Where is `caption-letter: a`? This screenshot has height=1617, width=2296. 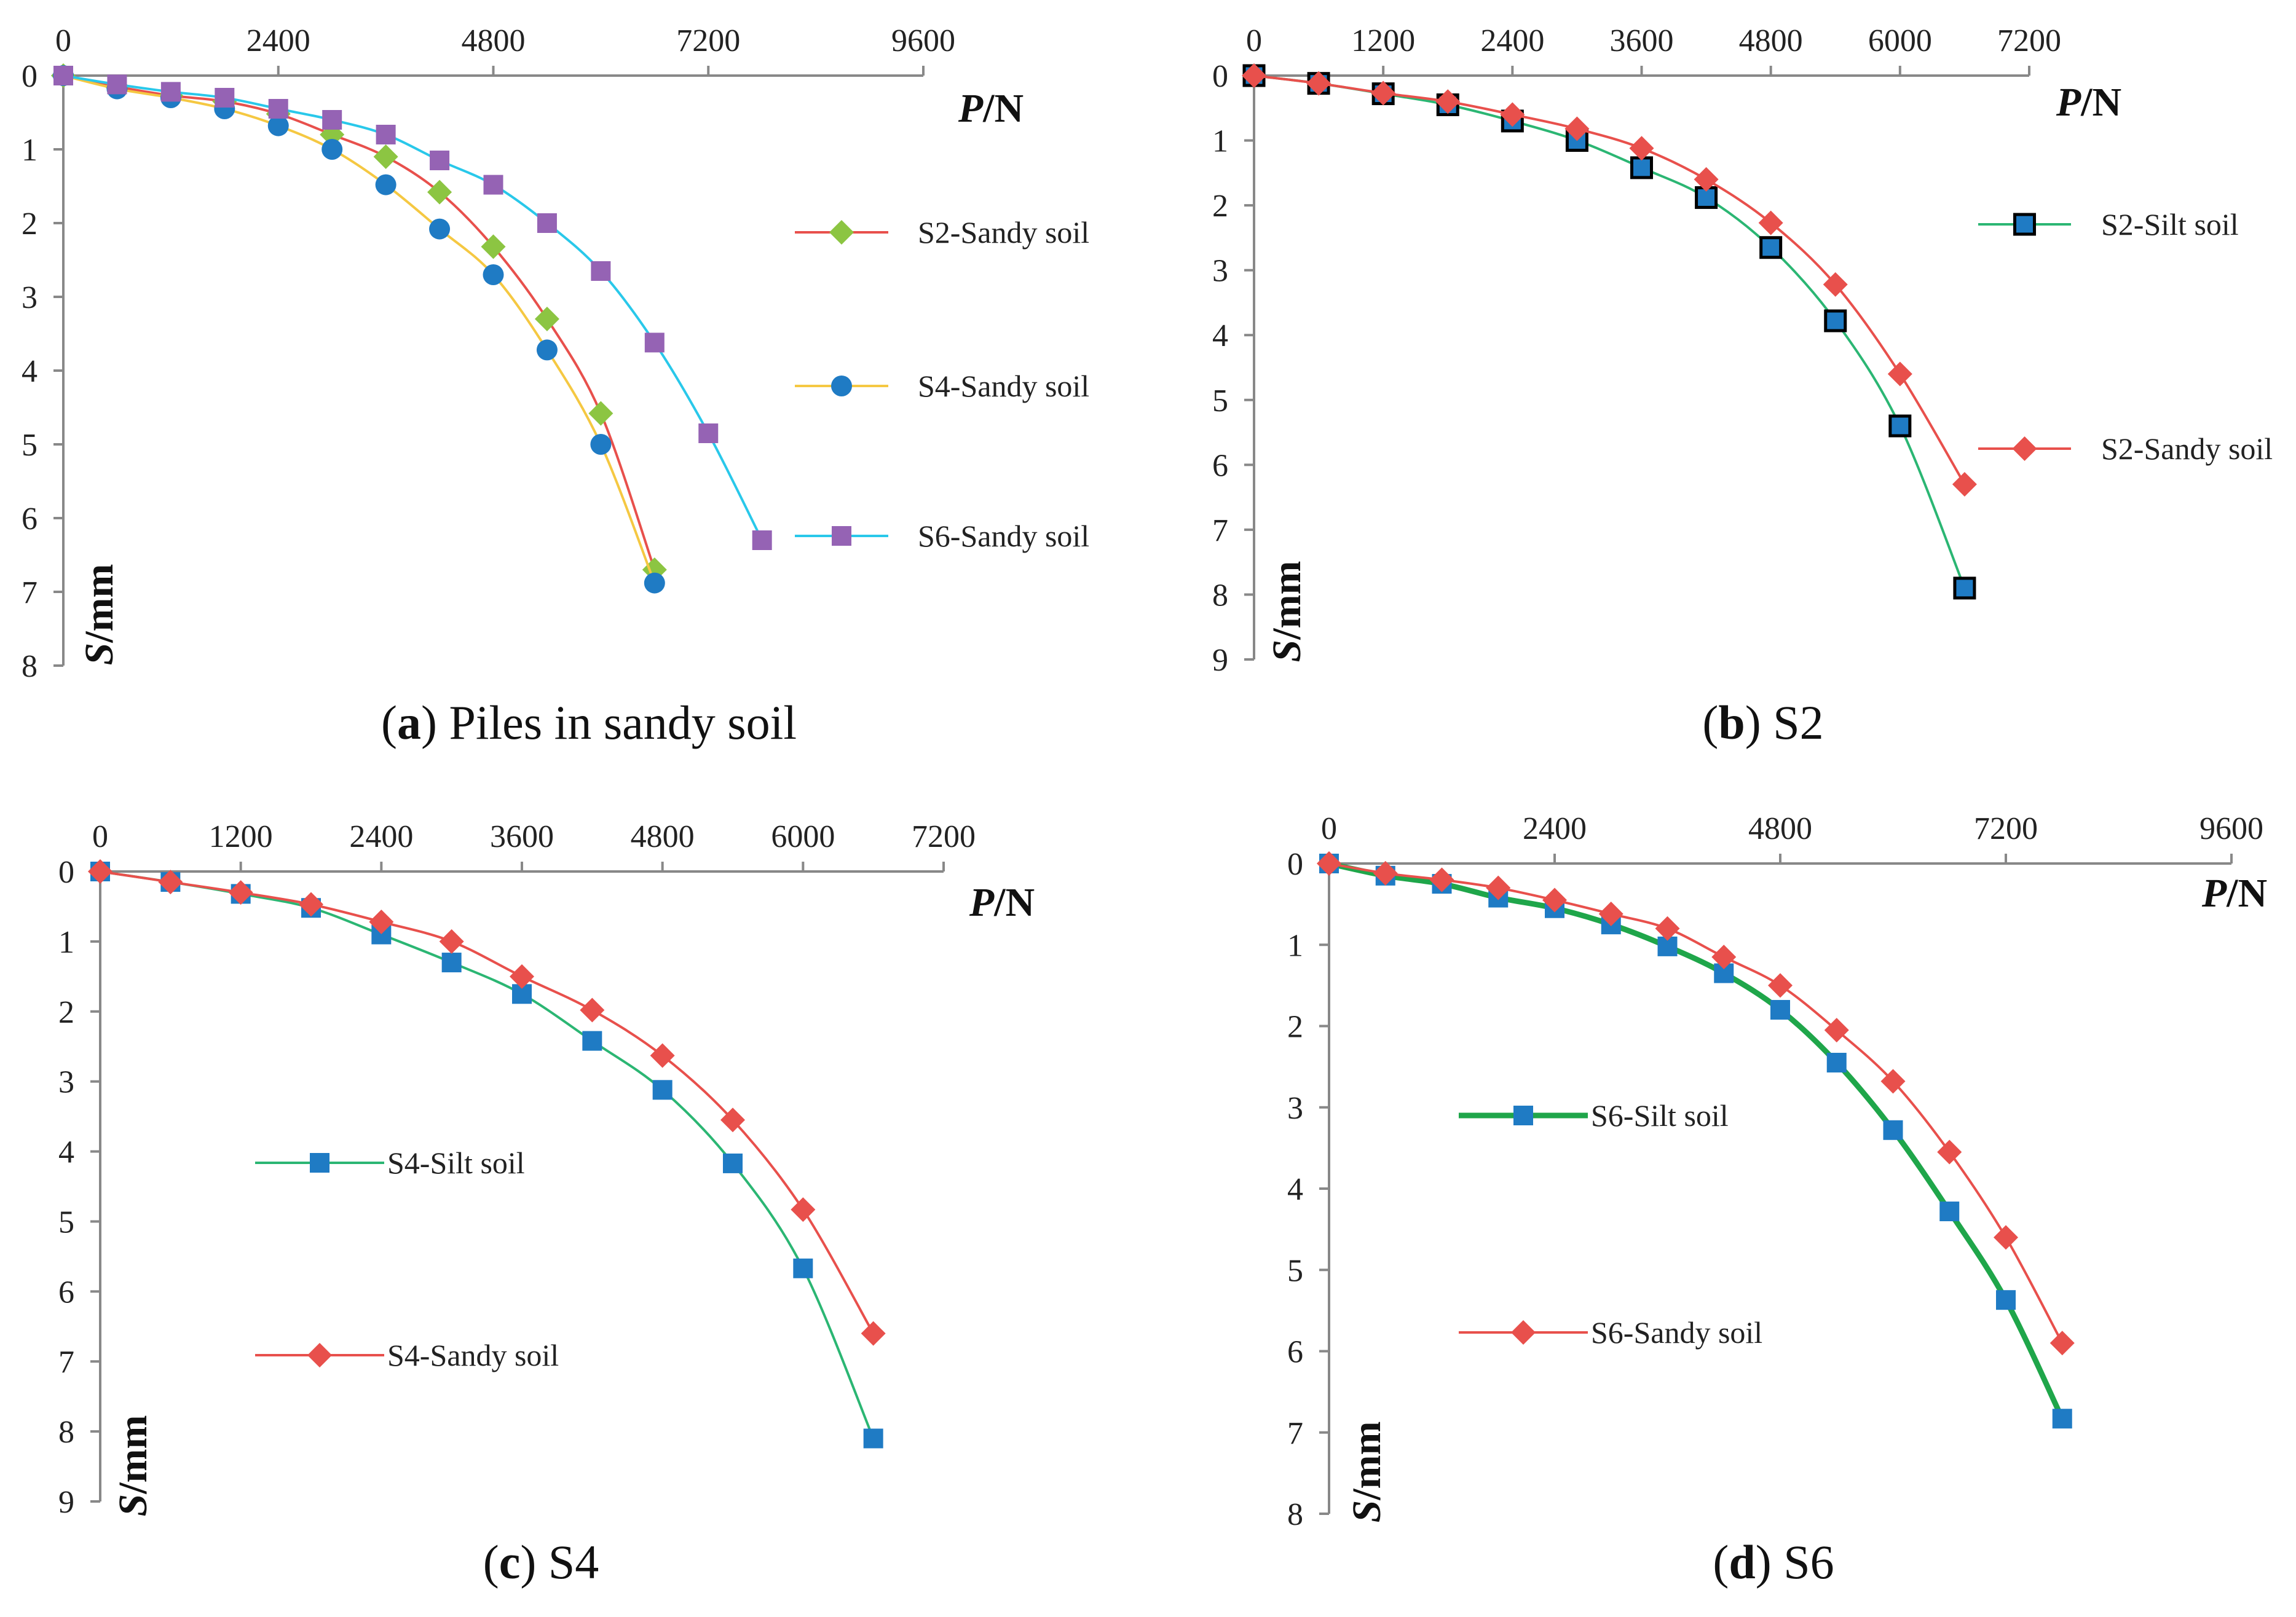
caption-letter: a is located at coordinates (409, 723).